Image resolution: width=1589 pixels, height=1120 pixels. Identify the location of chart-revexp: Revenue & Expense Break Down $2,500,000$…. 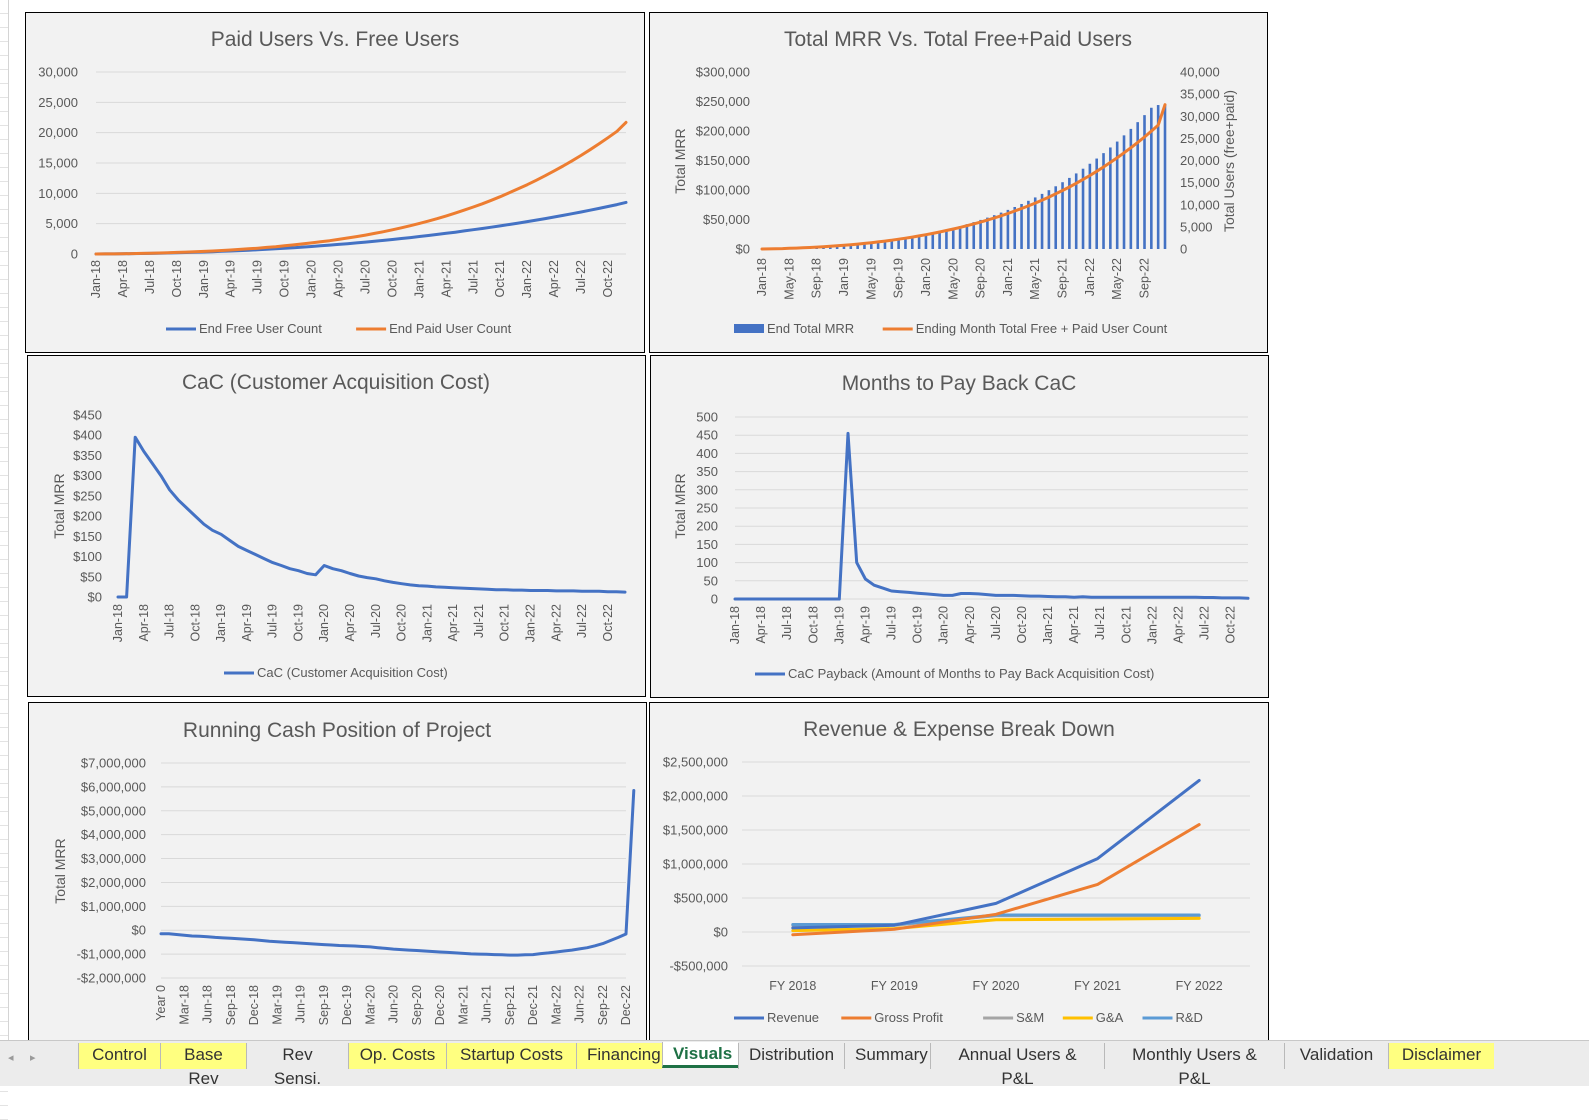
(959, 875).